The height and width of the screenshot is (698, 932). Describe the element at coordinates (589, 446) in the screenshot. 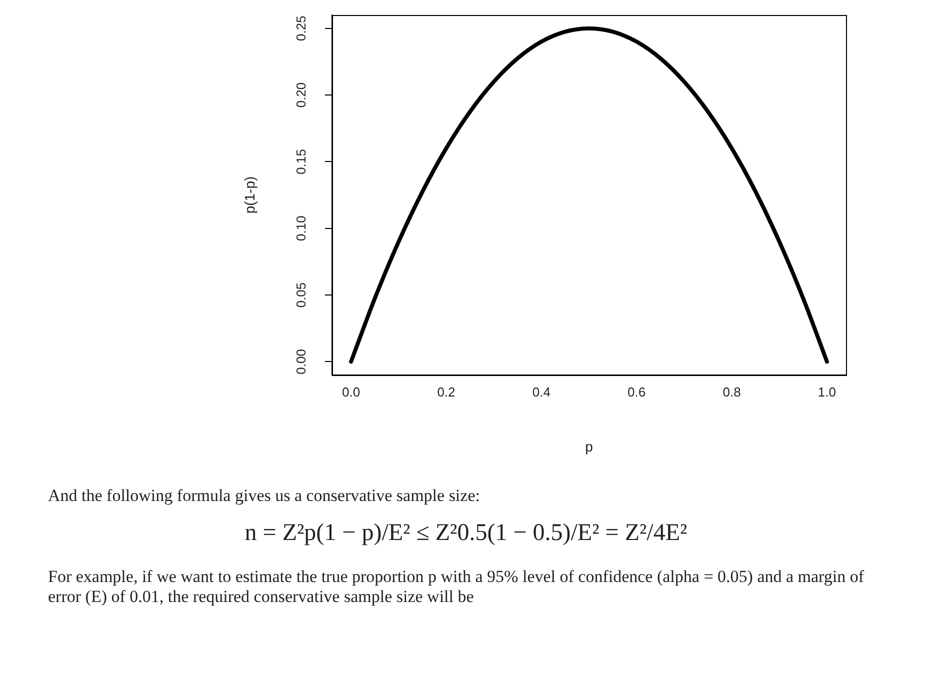

I see `x-axis-title: p` at that location.